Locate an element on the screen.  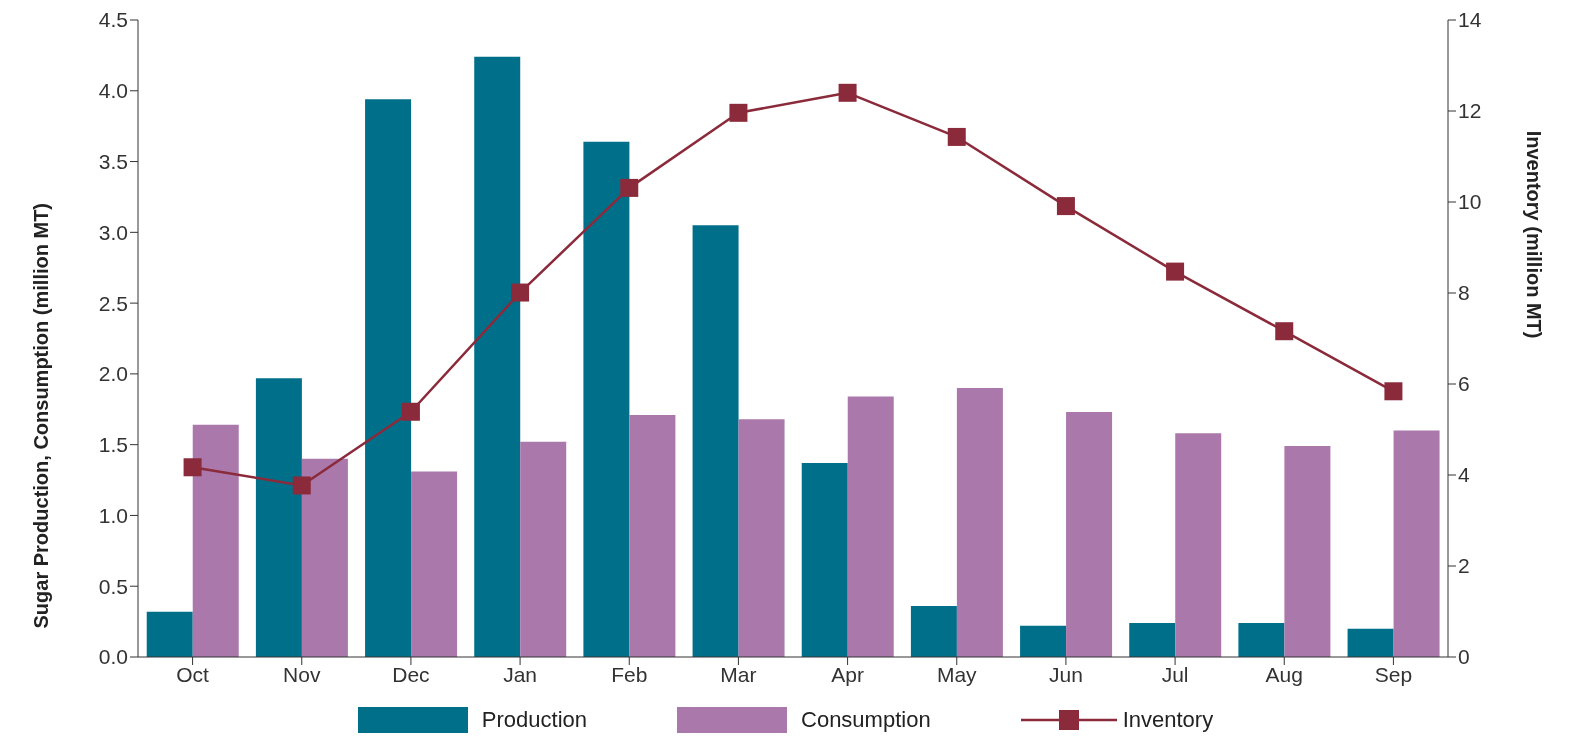
y2-tick-label: 12 is located at coordinates (1470, 111).